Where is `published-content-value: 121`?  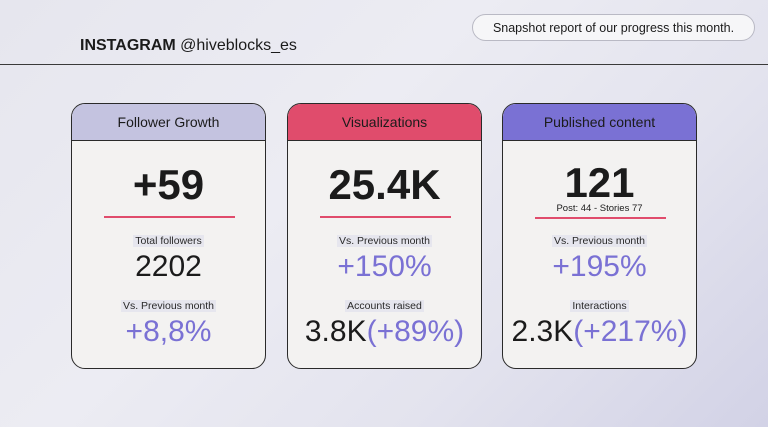 published-content-value: 121 is located at coordinates (599, 182).